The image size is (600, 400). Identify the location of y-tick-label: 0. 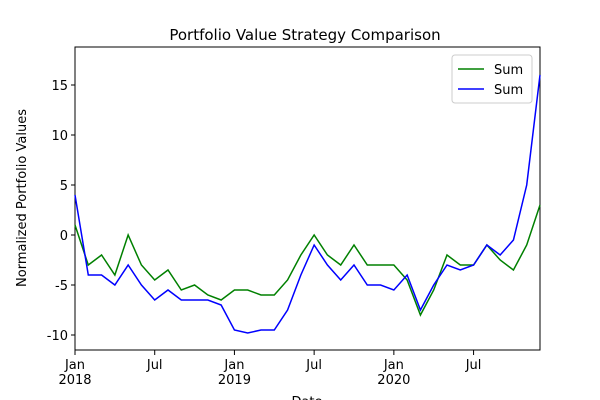
(64, 236).